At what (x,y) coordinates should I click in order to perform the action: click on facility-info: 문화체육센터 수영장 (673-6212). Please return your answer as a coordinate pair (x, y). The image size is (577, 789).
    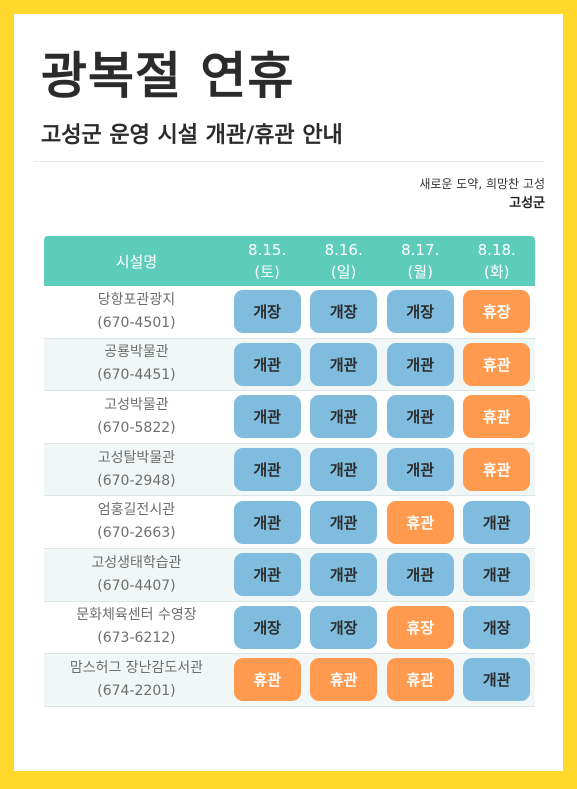
    Looking at the image, I should click on (136, 627).